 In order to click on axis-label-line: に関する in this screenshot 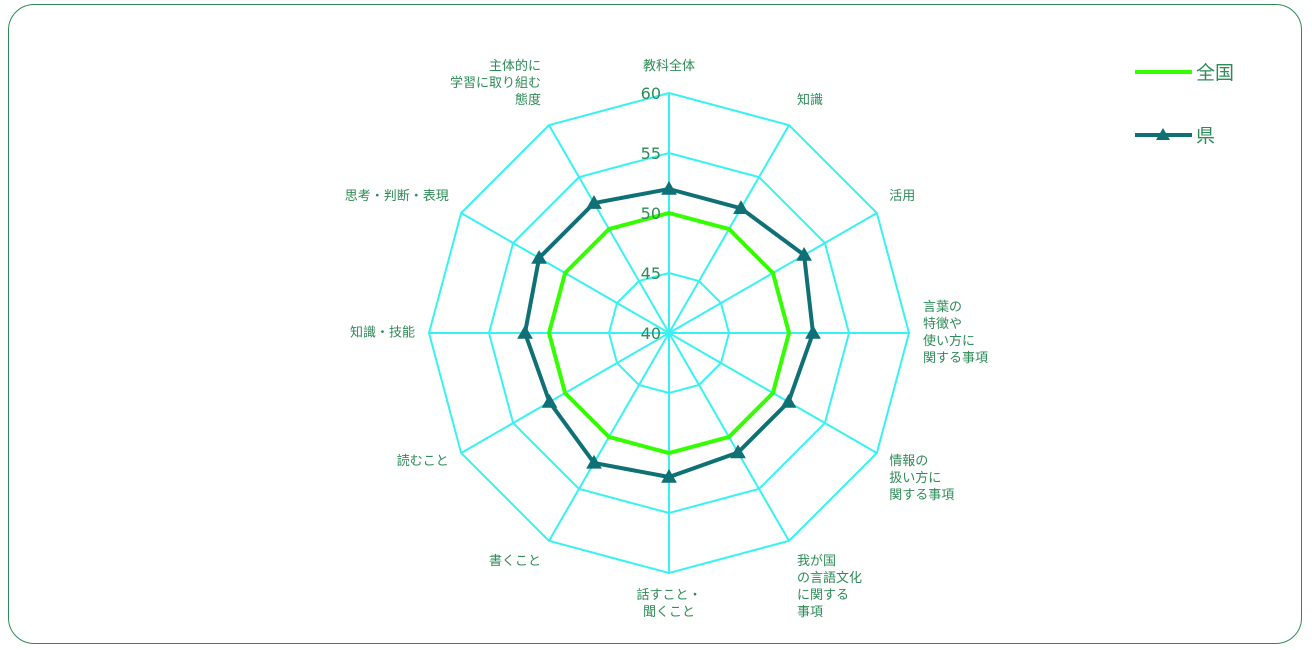, I will do `click(823, 595)`.